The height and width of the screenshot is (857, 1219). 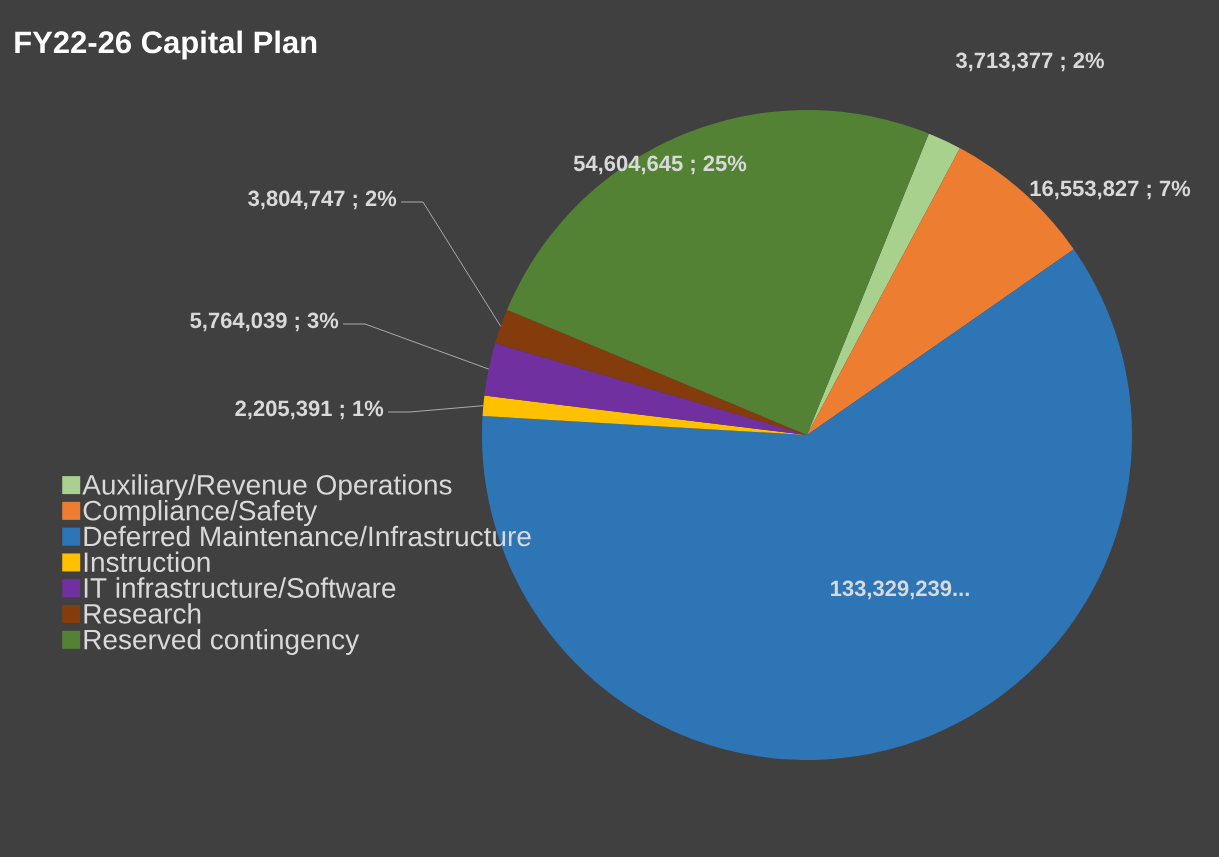 I want to click on data-label: 2,205,391 ; 1%, so click(x=309, y=410).